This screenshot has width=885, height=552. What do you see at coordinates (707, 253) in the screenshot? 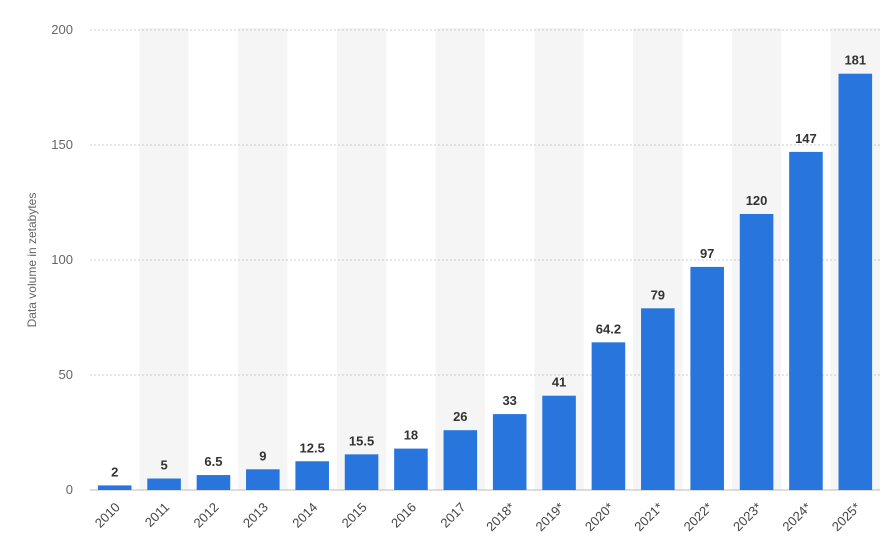
I see `data-label: 97` at bounding box center [707, 253].